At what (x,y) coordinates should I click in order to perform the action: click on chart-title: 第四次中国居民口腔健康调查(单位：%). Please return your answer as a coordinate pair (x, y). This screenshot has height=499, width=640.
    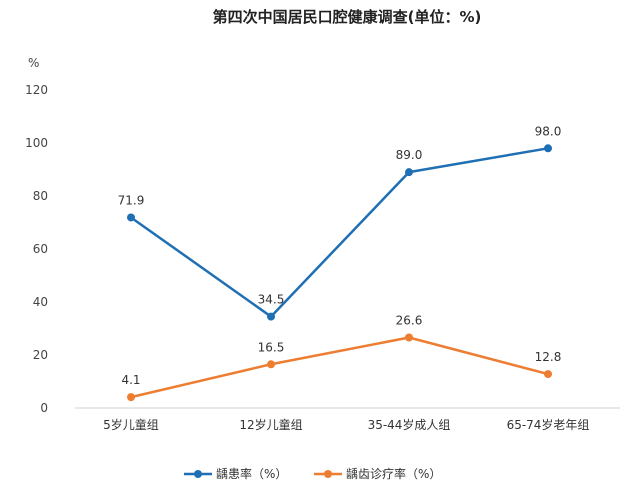
    Looking at the image, I should click on (347, 17).